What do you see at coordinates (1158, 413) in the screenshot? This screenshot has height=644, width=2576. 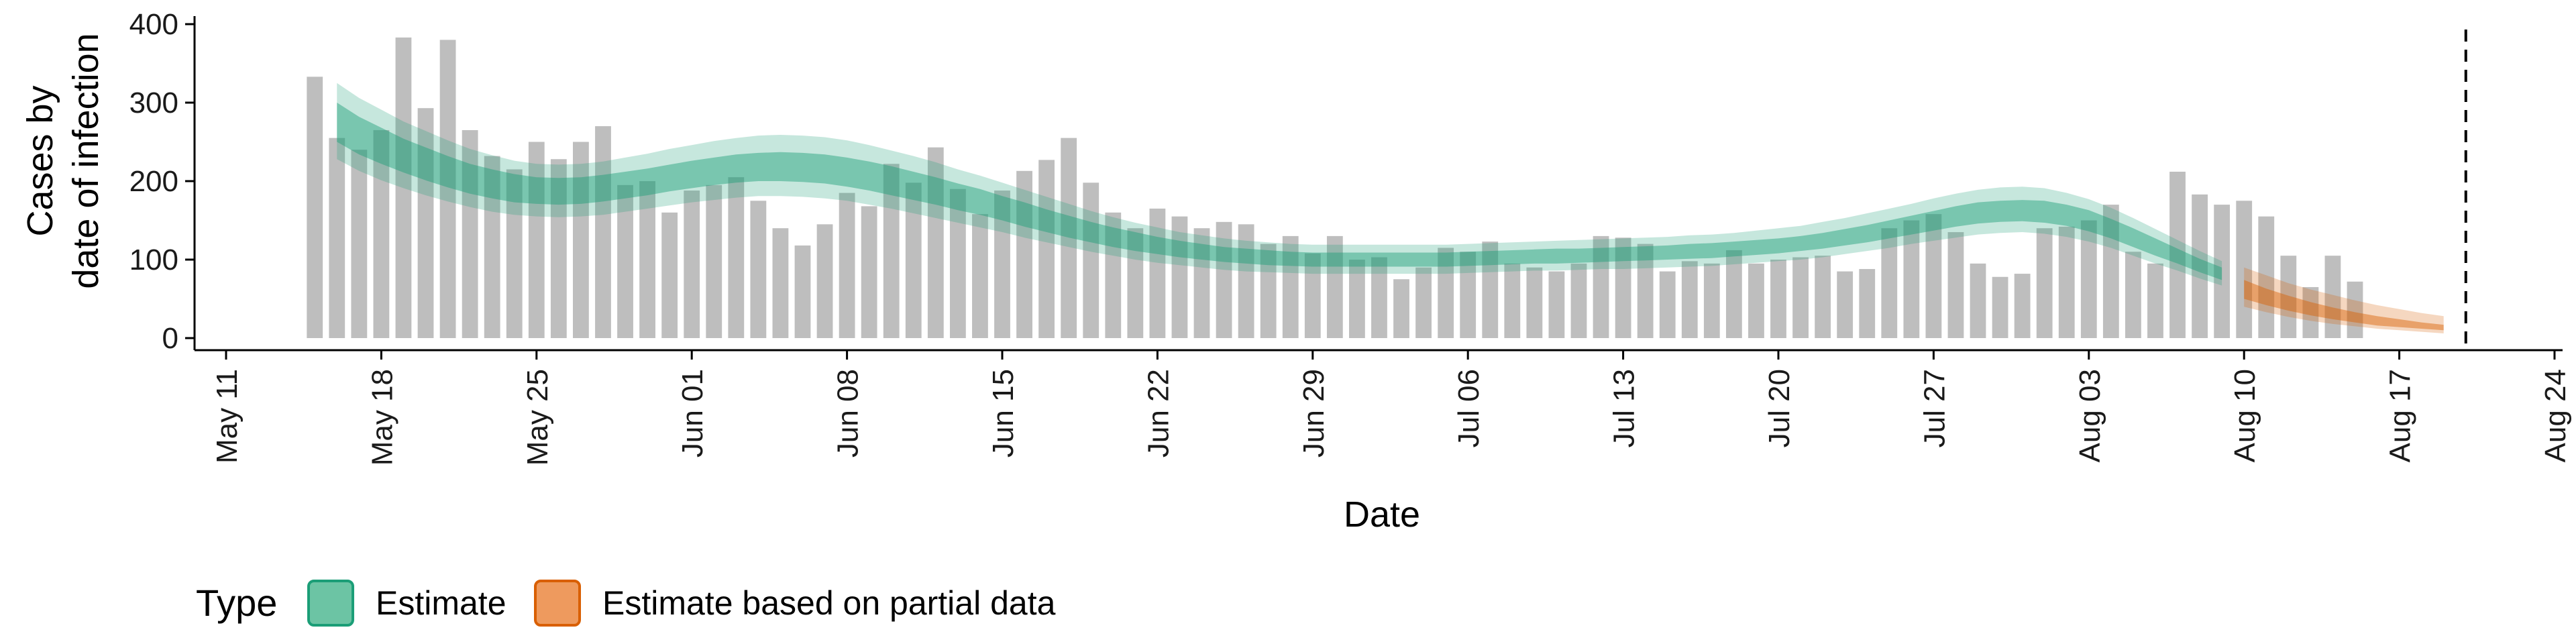 I see `x-tick-label: Jun 22` at bounding box center [1158, 413].